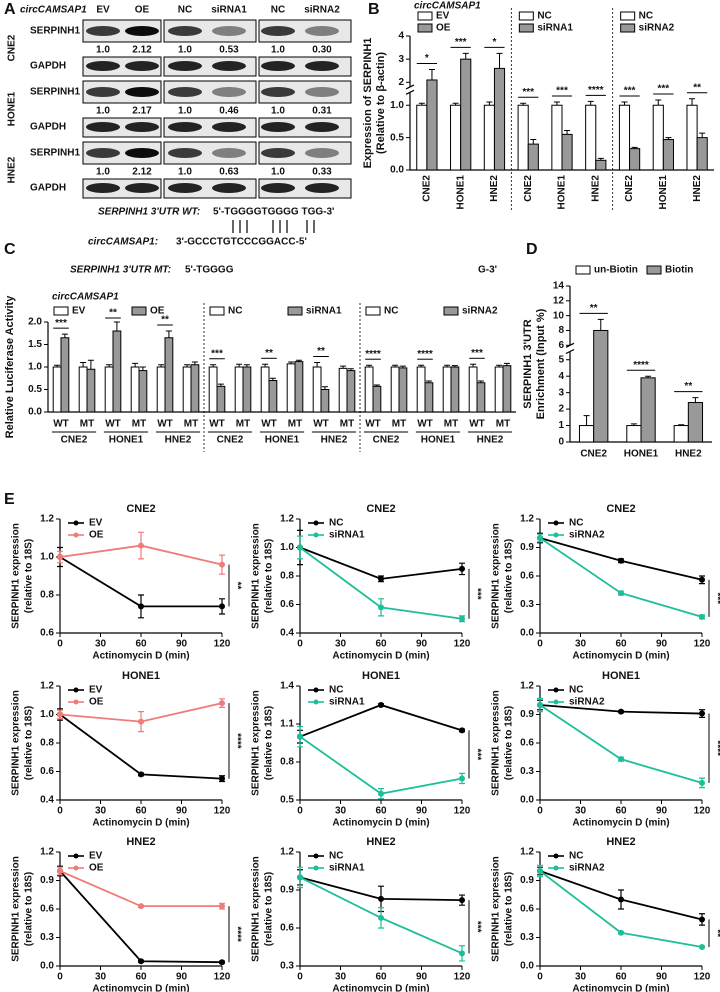 This screenshot has height=992, width=720. Describe the element at coordinates (229, 10) in the screenshot. I see `lane-label: siRNA1` at that location.